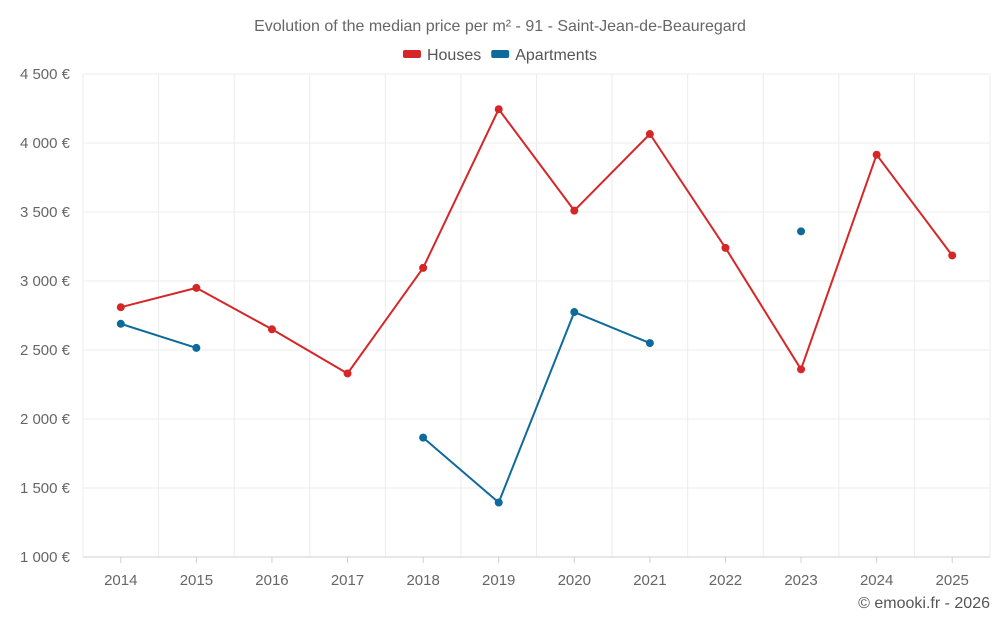 This screenshot has width=1000, height=625. What do you see at coordinates (422, 580) in the screenshot?
I see `x-tick-label: 2018` at bounding box center [422, 580].